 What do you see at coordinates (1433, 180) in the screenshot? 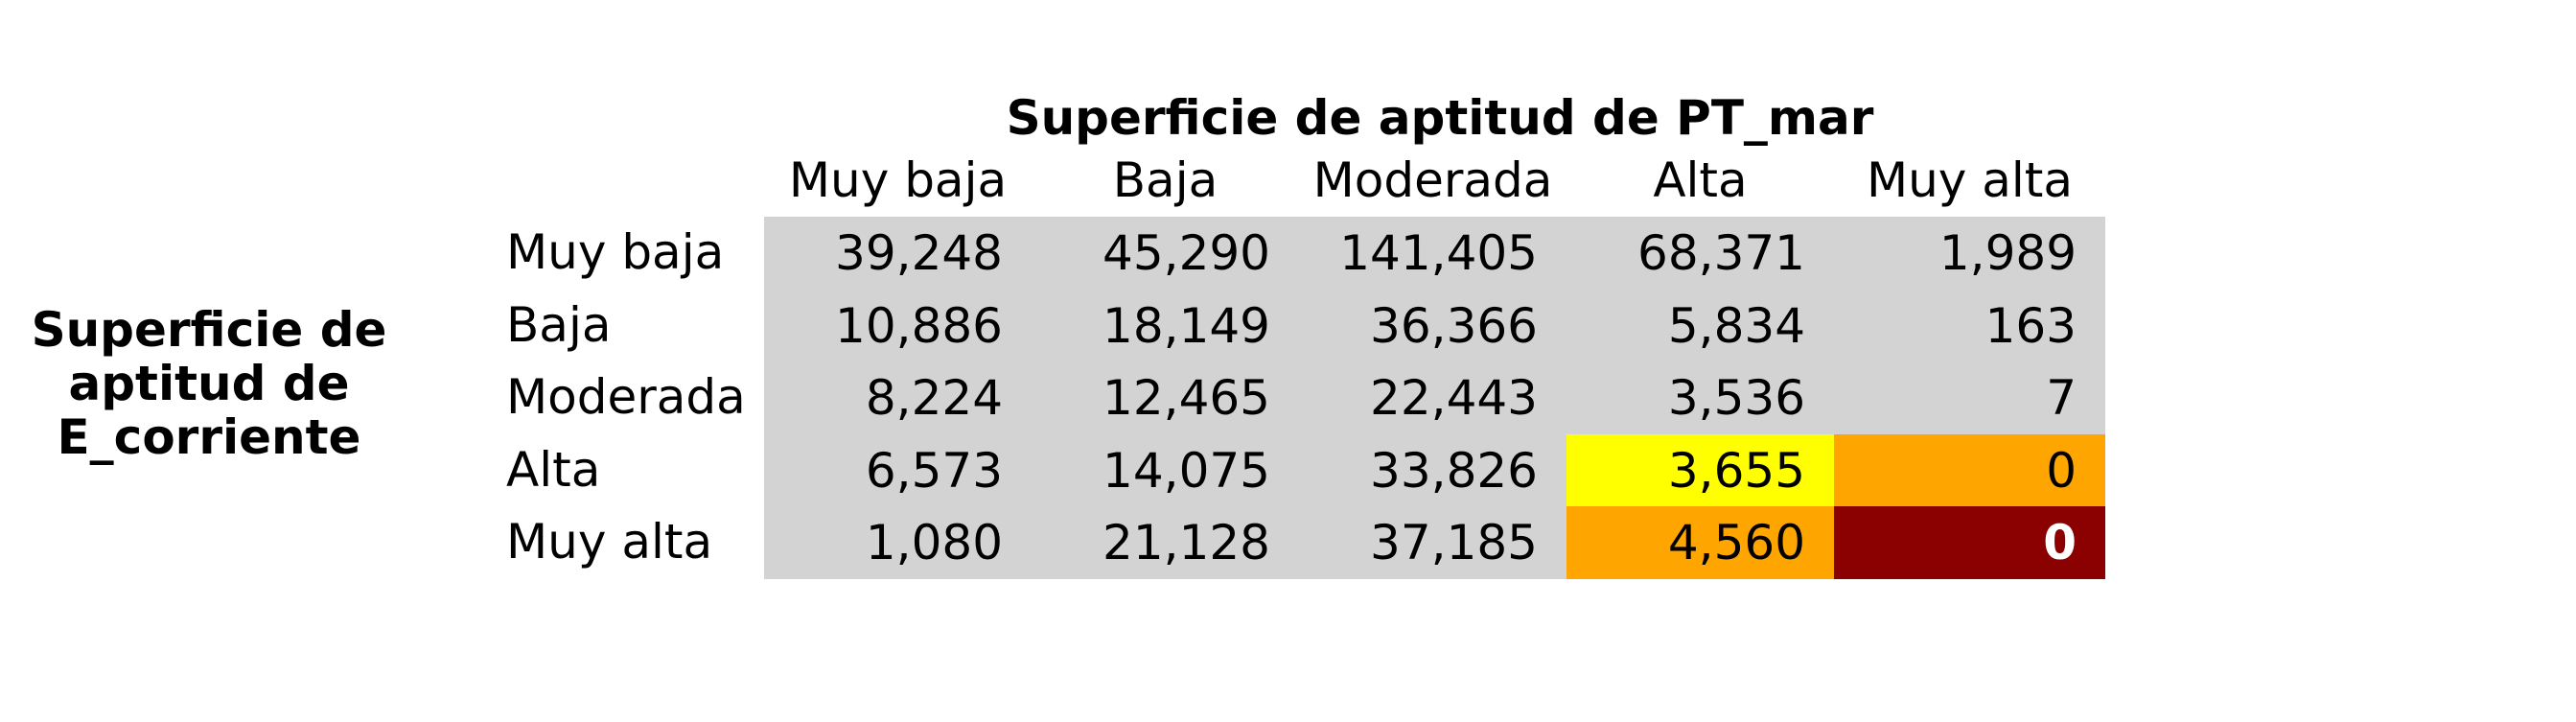
I see `column-header: Moderada` at bounding box center [1433, 180].